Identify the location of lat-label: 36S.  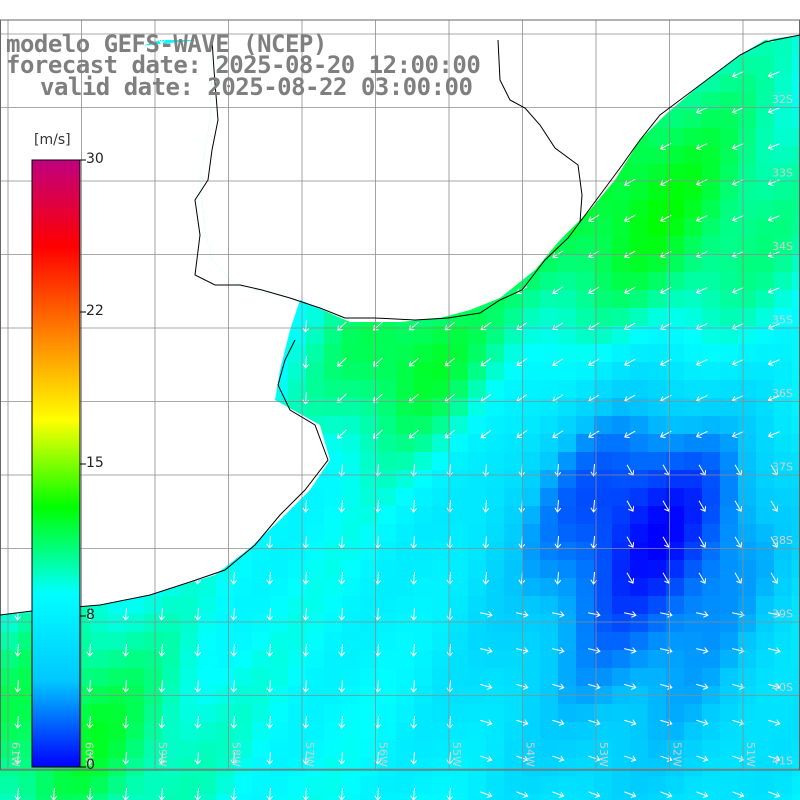
(782, 393).